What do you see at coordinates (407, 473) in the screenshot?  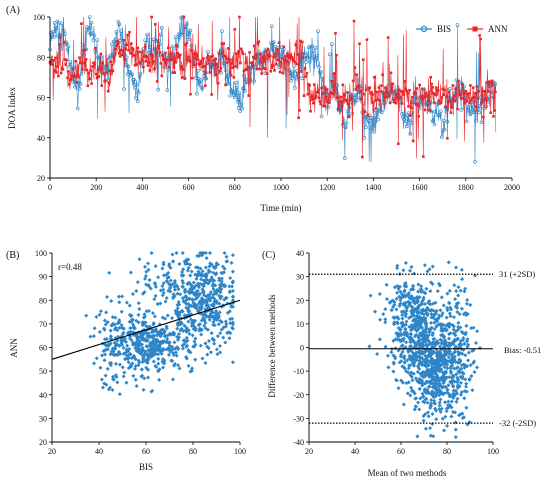 I see `panel-c-xlabel: Mean of two methods` at bounding box center [407, 473].